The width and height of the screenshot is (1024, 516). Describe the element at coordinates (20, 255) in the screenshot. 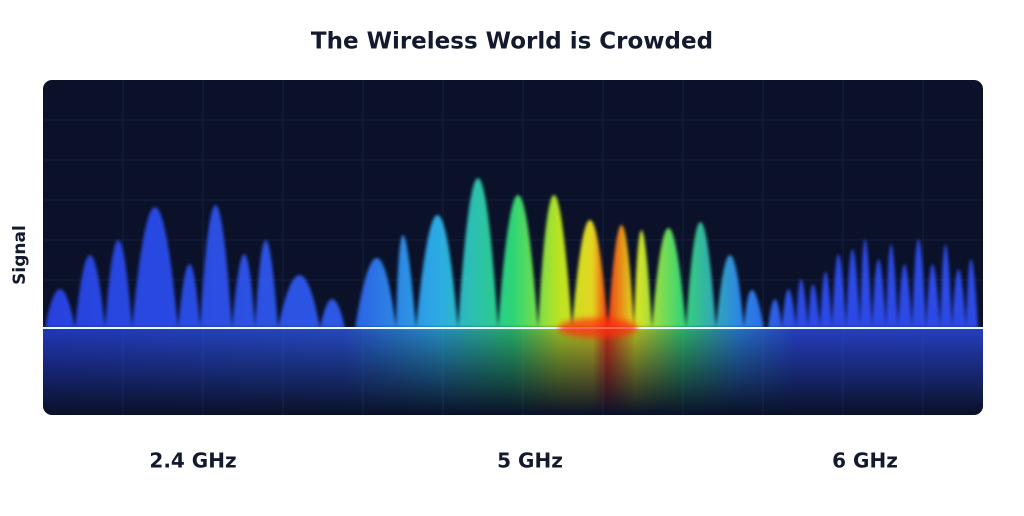

I see `y-axis-label: Signal` at that location.